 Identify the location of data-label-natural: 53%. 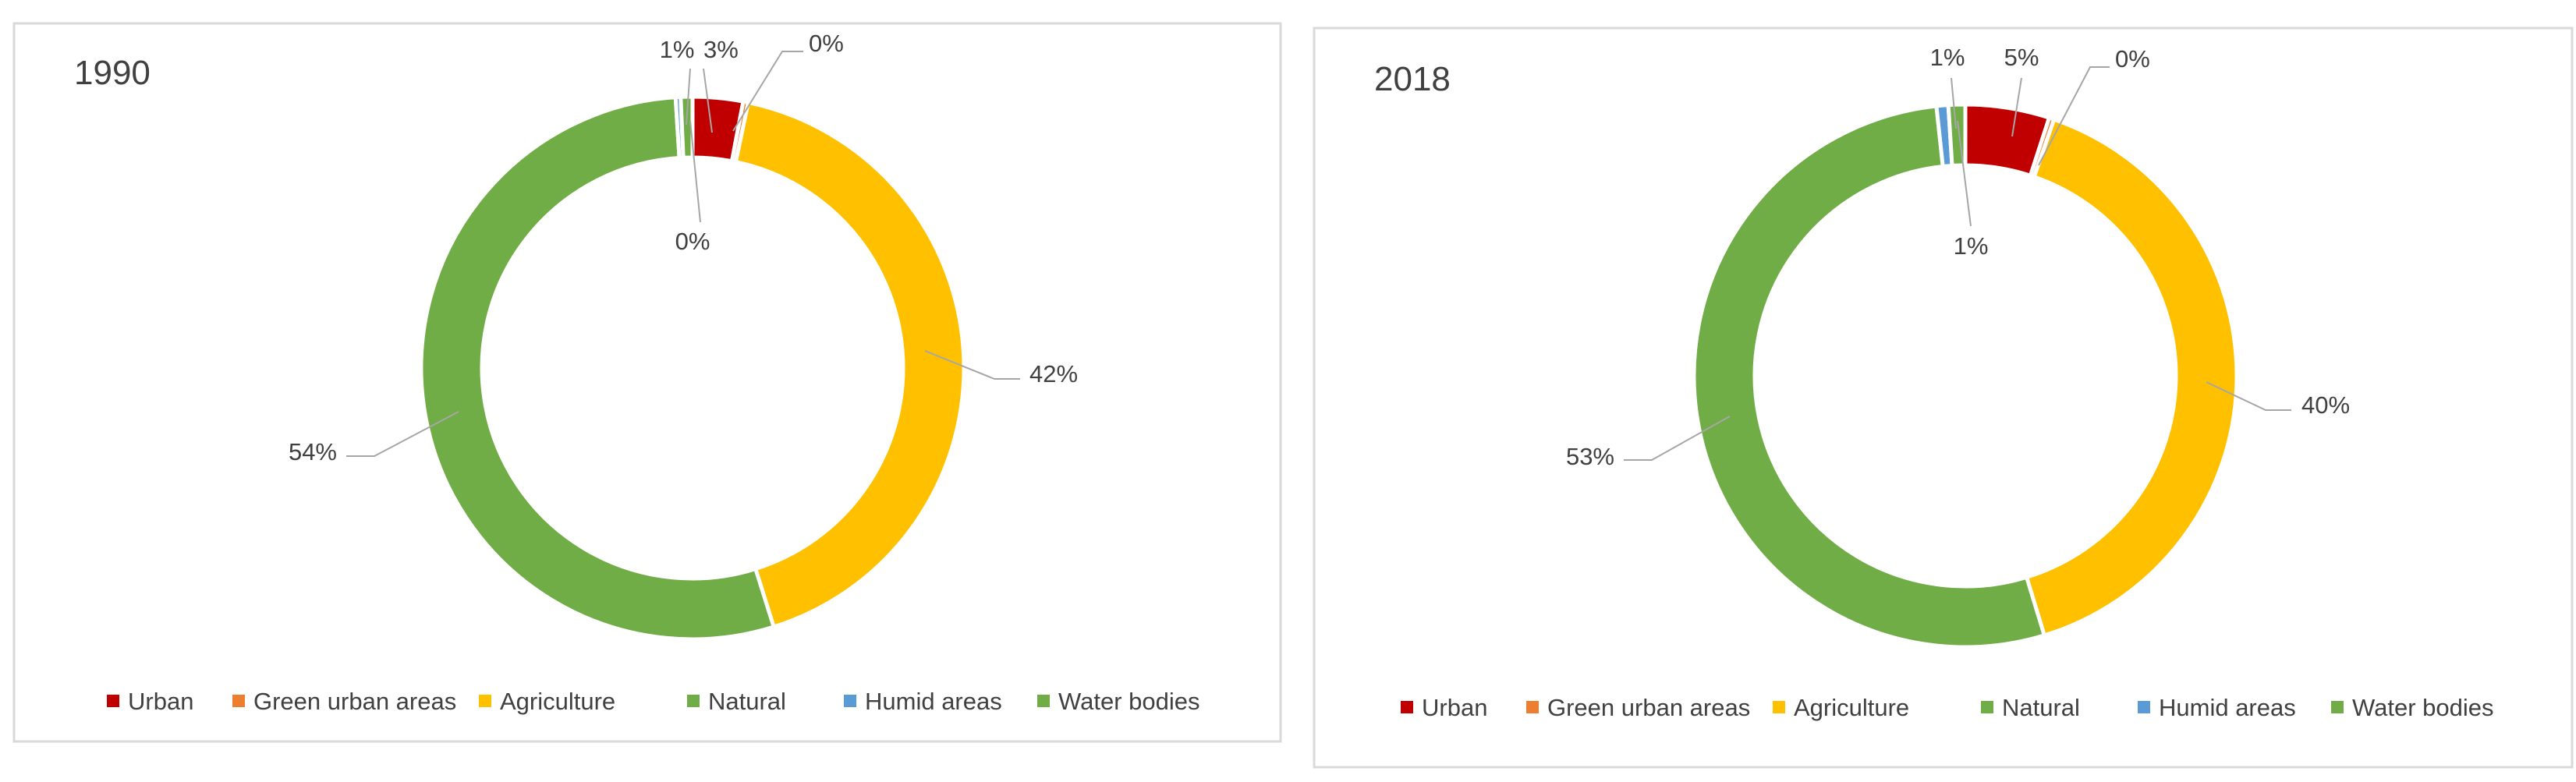
(1590, 456).